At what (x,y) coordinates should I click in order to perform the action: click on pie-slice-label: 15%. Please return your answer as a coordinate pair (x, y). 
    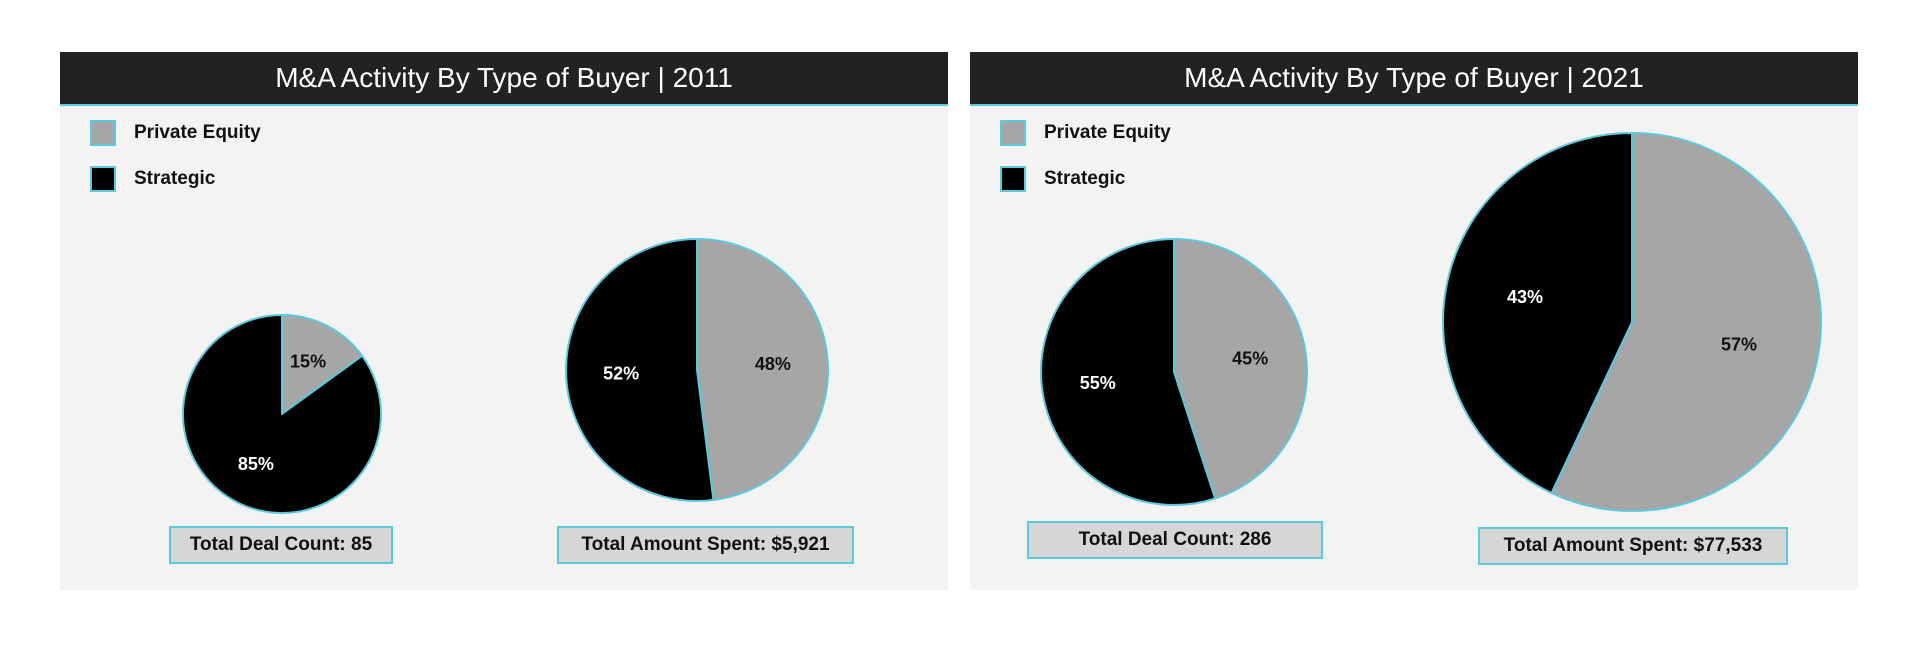
    Looking at the image, I should click on (308, 362).